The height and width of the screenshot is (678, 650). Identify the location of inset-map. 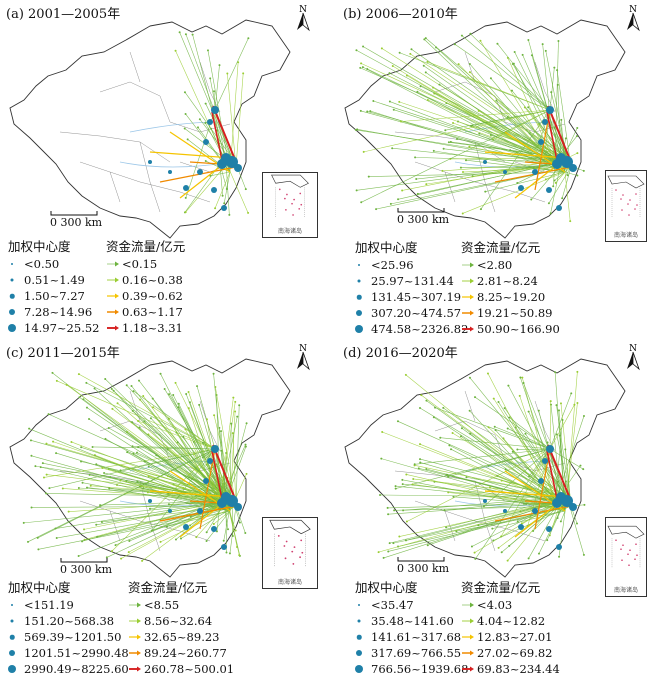
(290, 196).